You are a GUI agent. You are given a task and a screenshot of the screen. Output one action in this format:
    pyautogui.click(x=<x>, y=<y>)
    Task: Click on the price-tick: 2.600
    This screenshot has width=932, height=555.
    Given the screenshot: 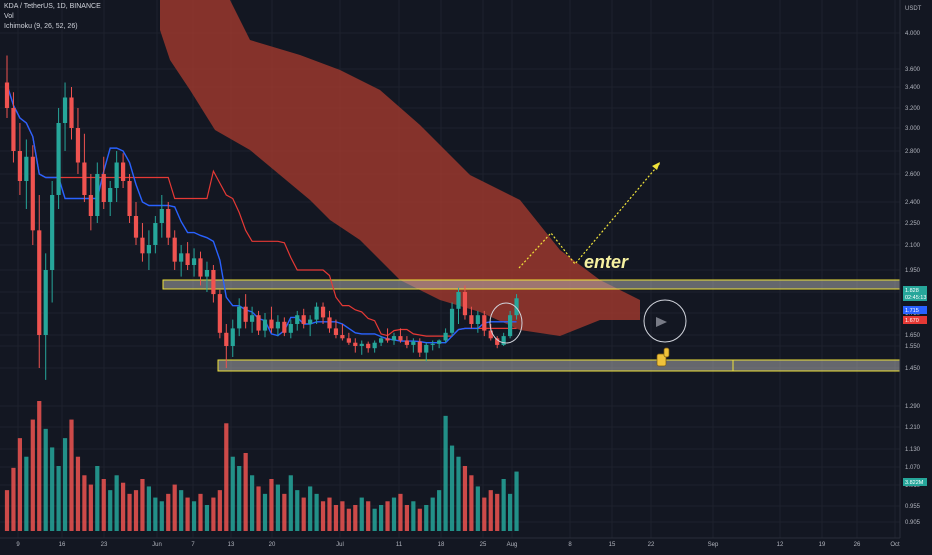 What is the action you would take?
    pyautogui.click(x=913, y=175)
    